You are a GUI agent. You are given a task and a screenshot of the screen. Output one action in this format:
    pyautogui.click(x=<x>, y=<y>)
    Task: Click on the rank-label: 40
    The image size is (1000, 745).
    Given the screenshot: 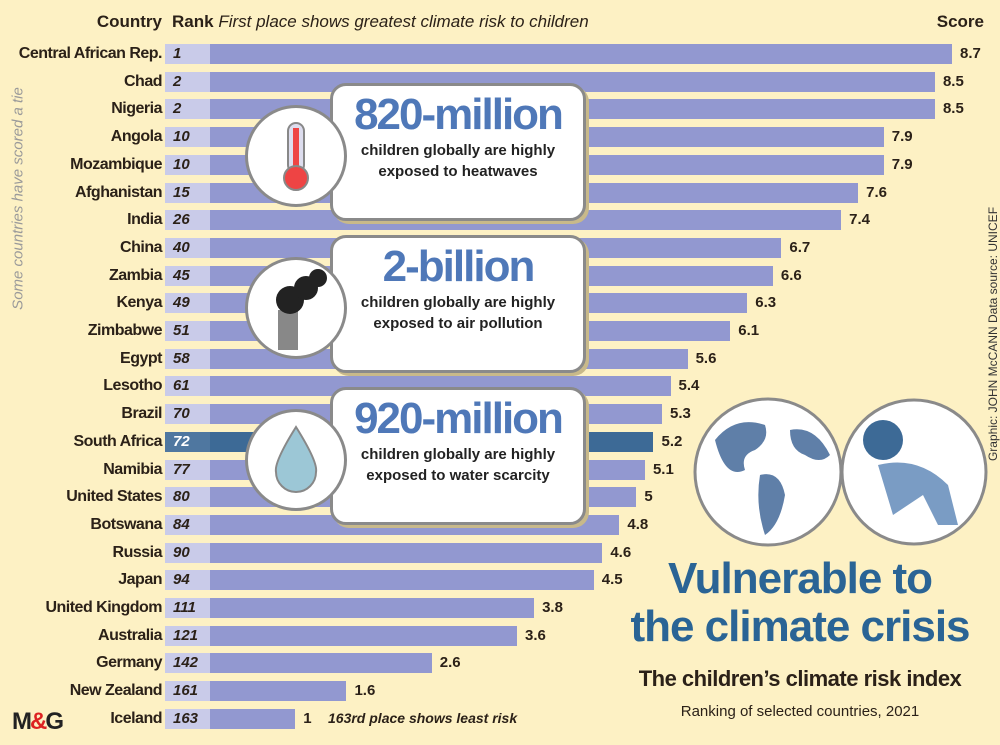 What is the action you would take?
    pyautogui.click(x=187, y=247)
    